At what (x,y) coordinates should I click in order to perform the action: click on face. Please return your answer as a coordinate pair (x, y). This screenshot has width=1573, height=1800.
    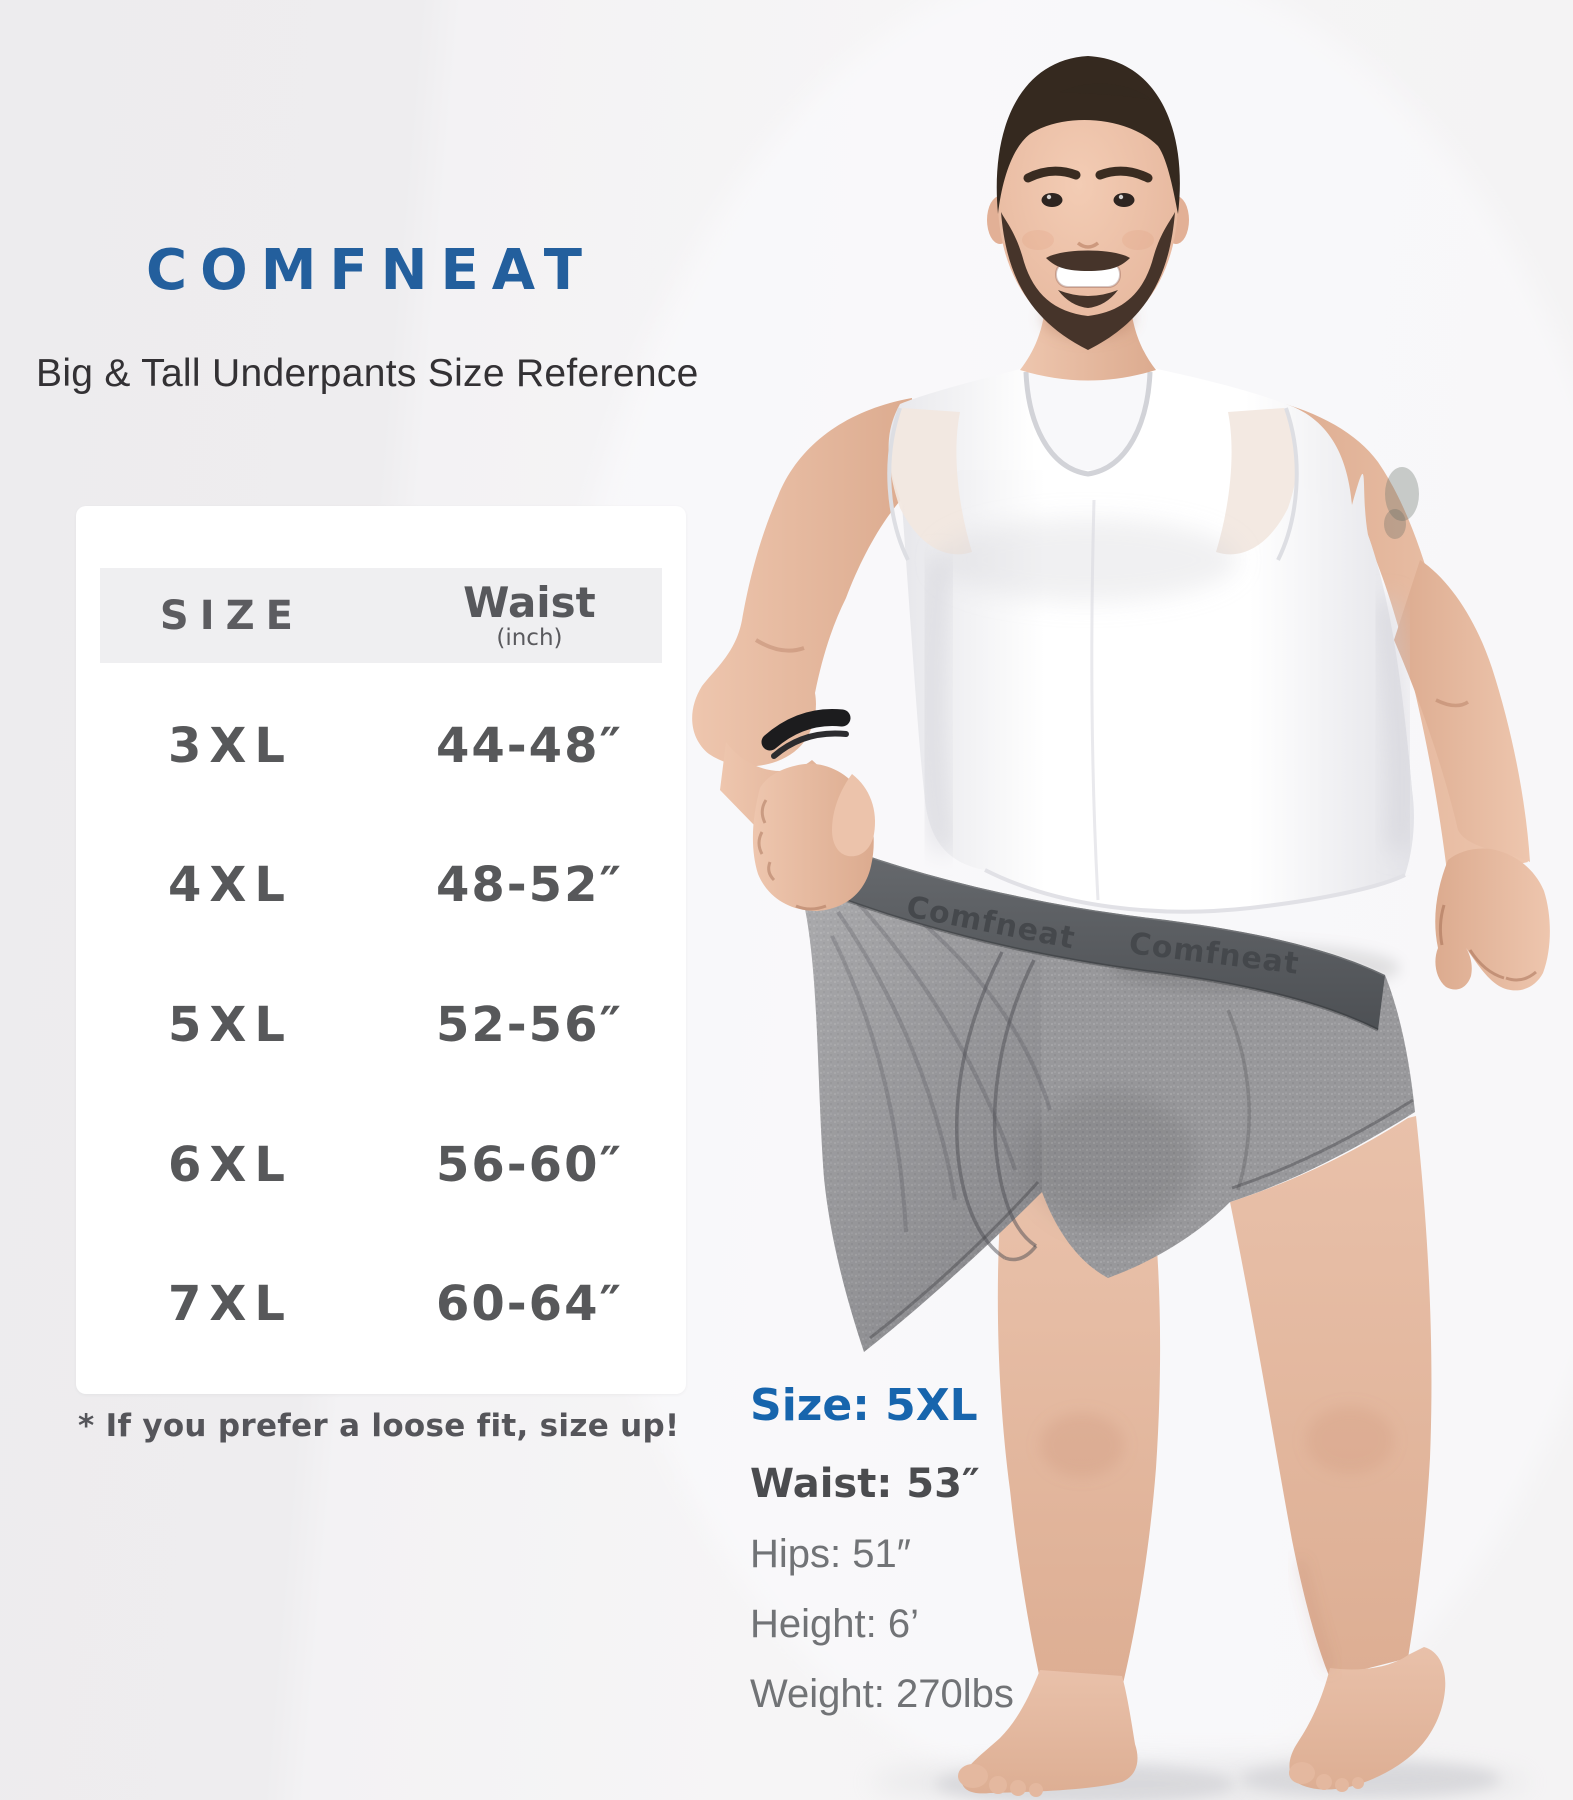
    Looking at the image, I should click on (1088, 216).